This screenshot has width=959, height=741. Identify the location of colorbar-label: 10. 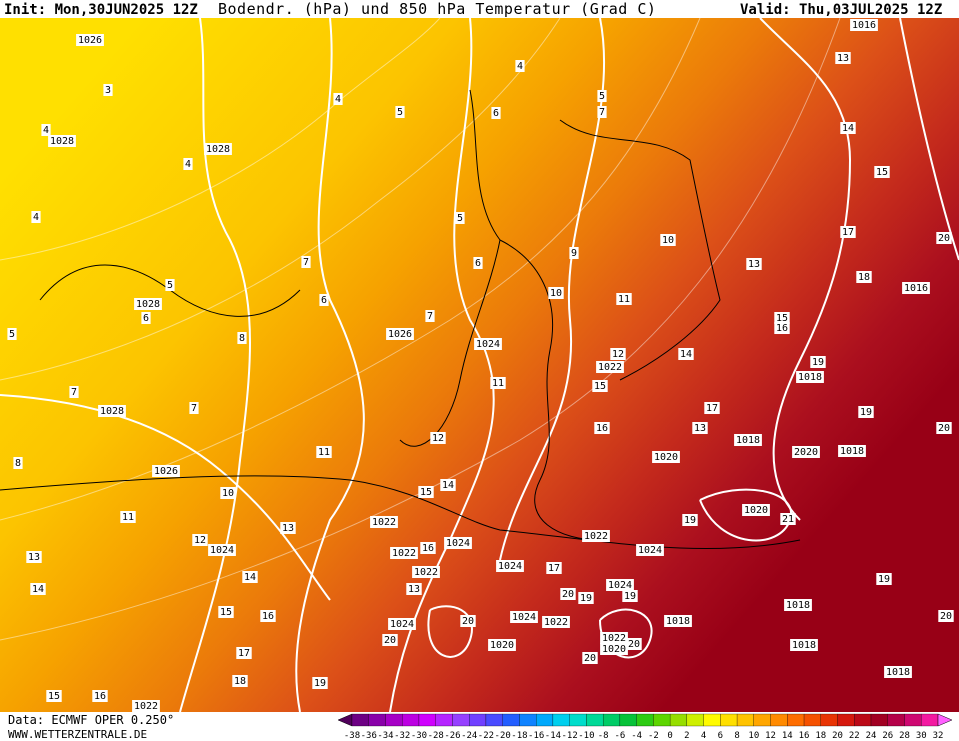
(753, 736).